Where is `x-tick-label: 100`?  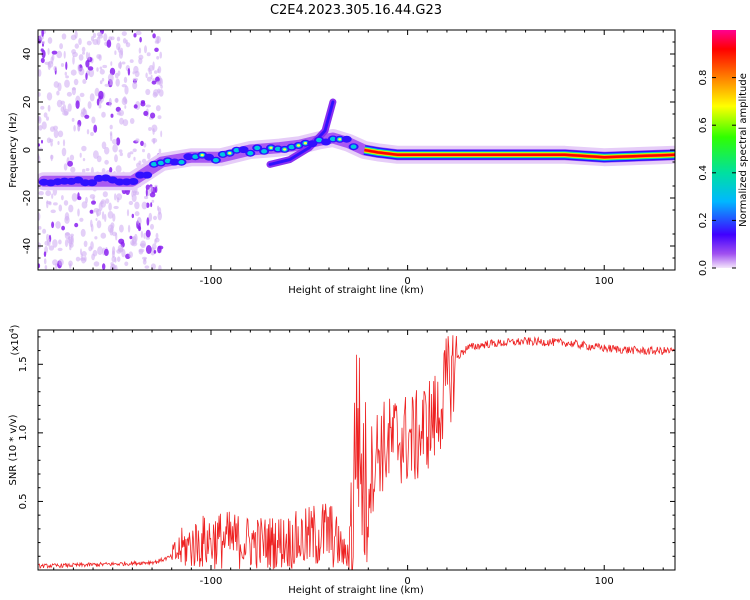 x-tick-label: 100 is located at coordinates (604, 281).